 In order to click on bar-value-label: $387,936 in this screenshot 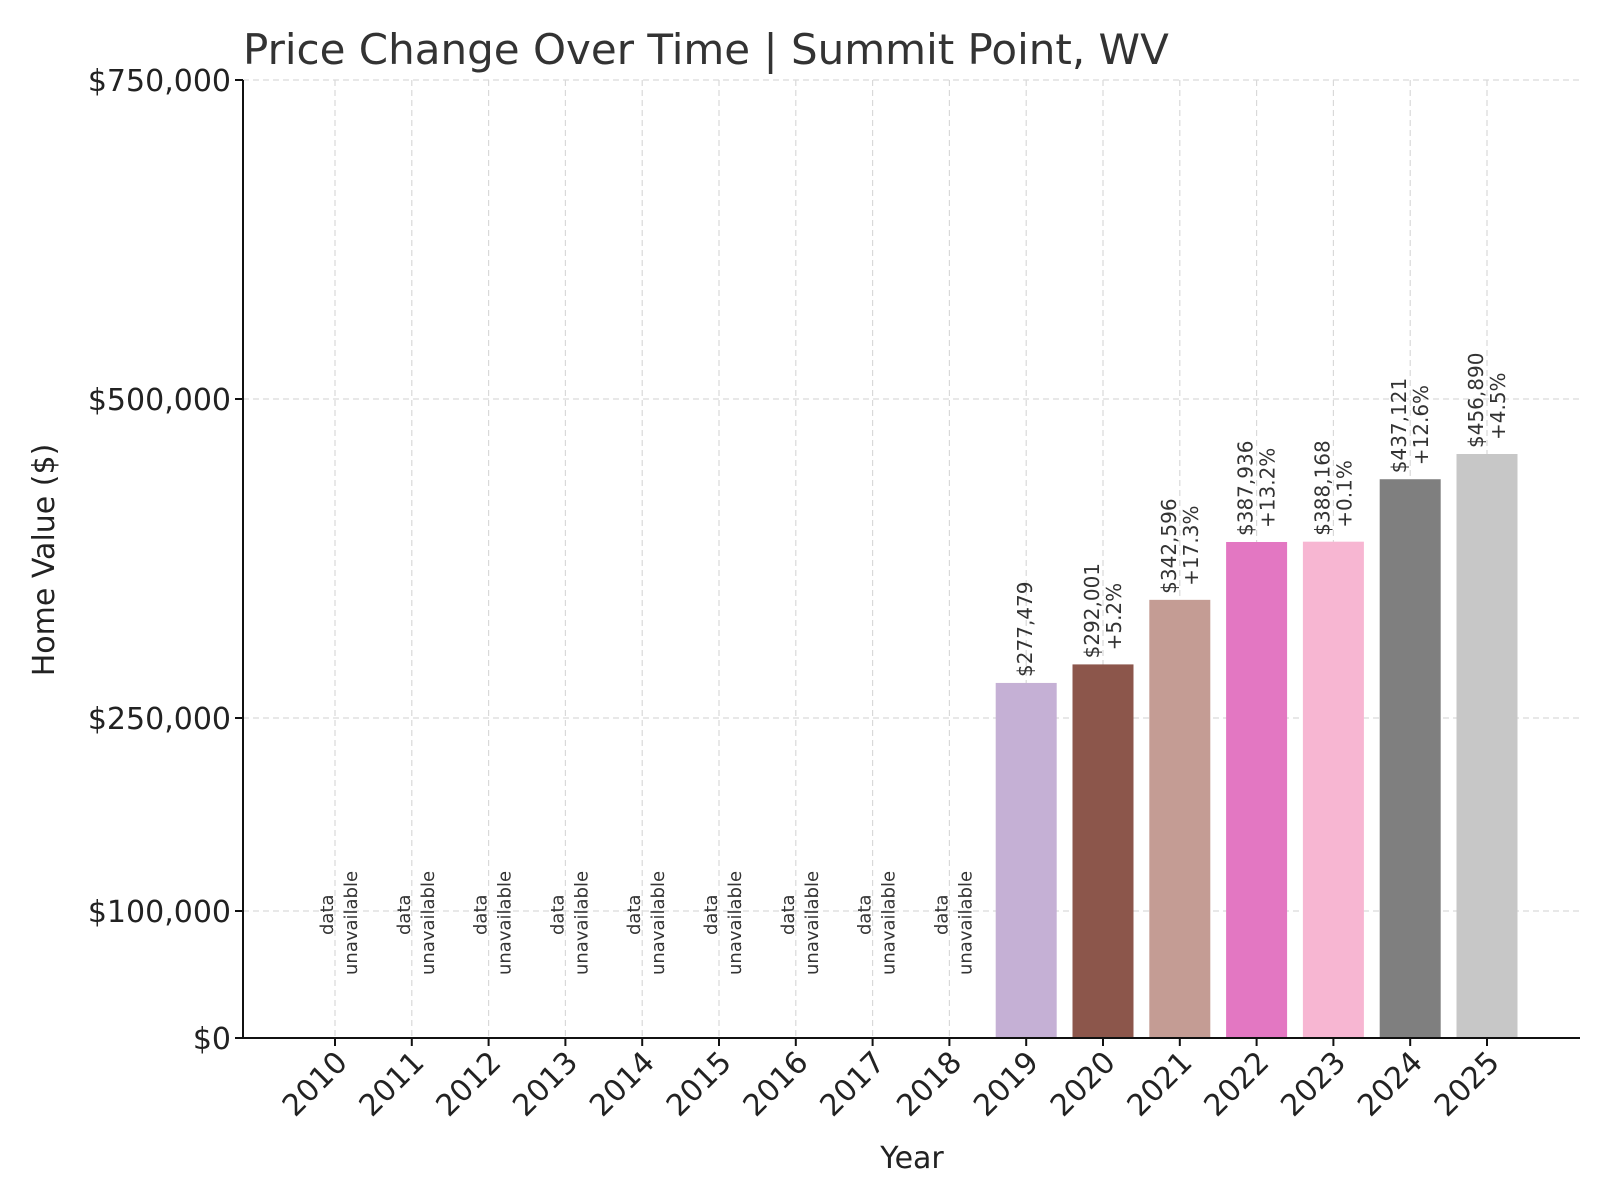, I will do `click(1246, 488)`.